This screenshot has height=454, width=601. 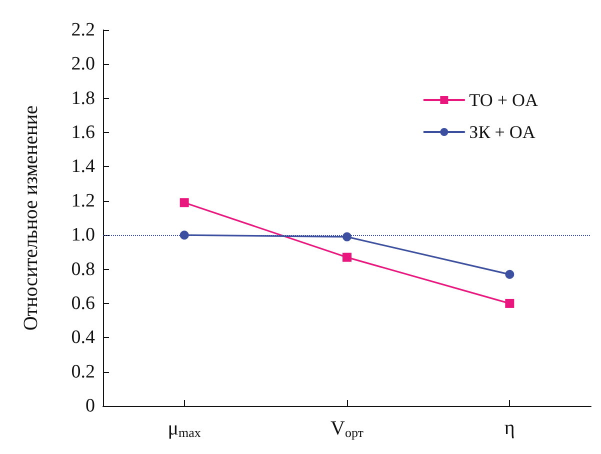 I want to click on legend-label: ЗК + OA, so click(x=502, y=132).